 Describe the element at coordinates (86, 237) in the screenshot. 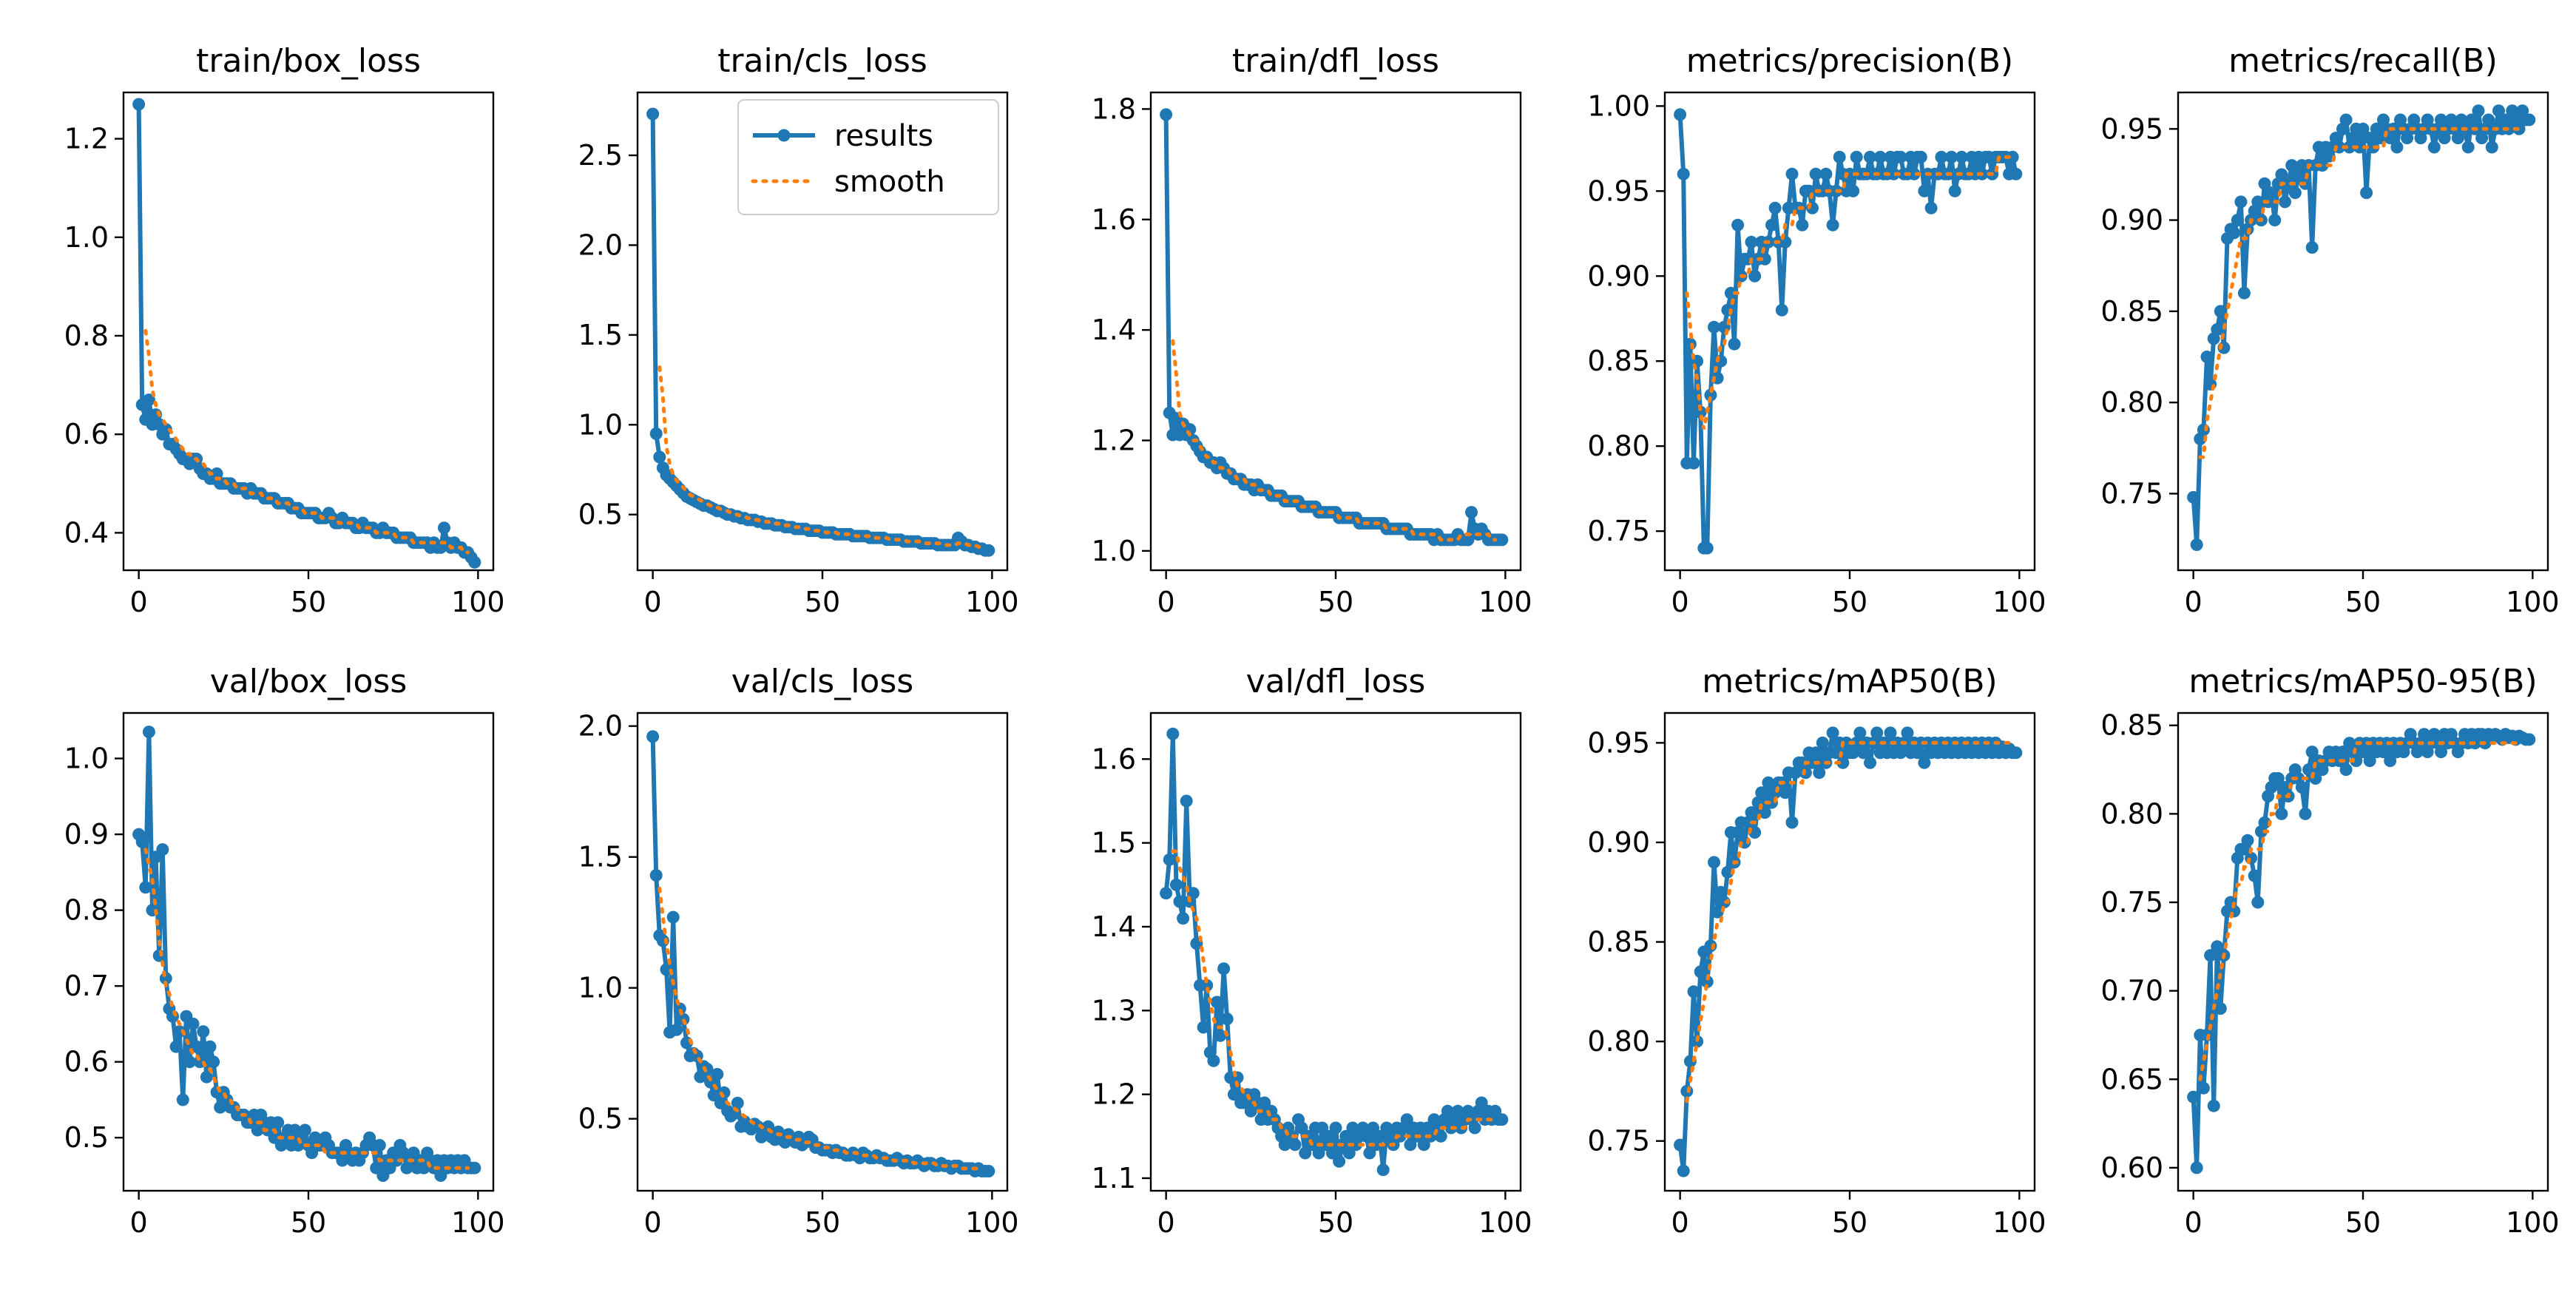

I see `y-tick-label: 1.0` at that location.